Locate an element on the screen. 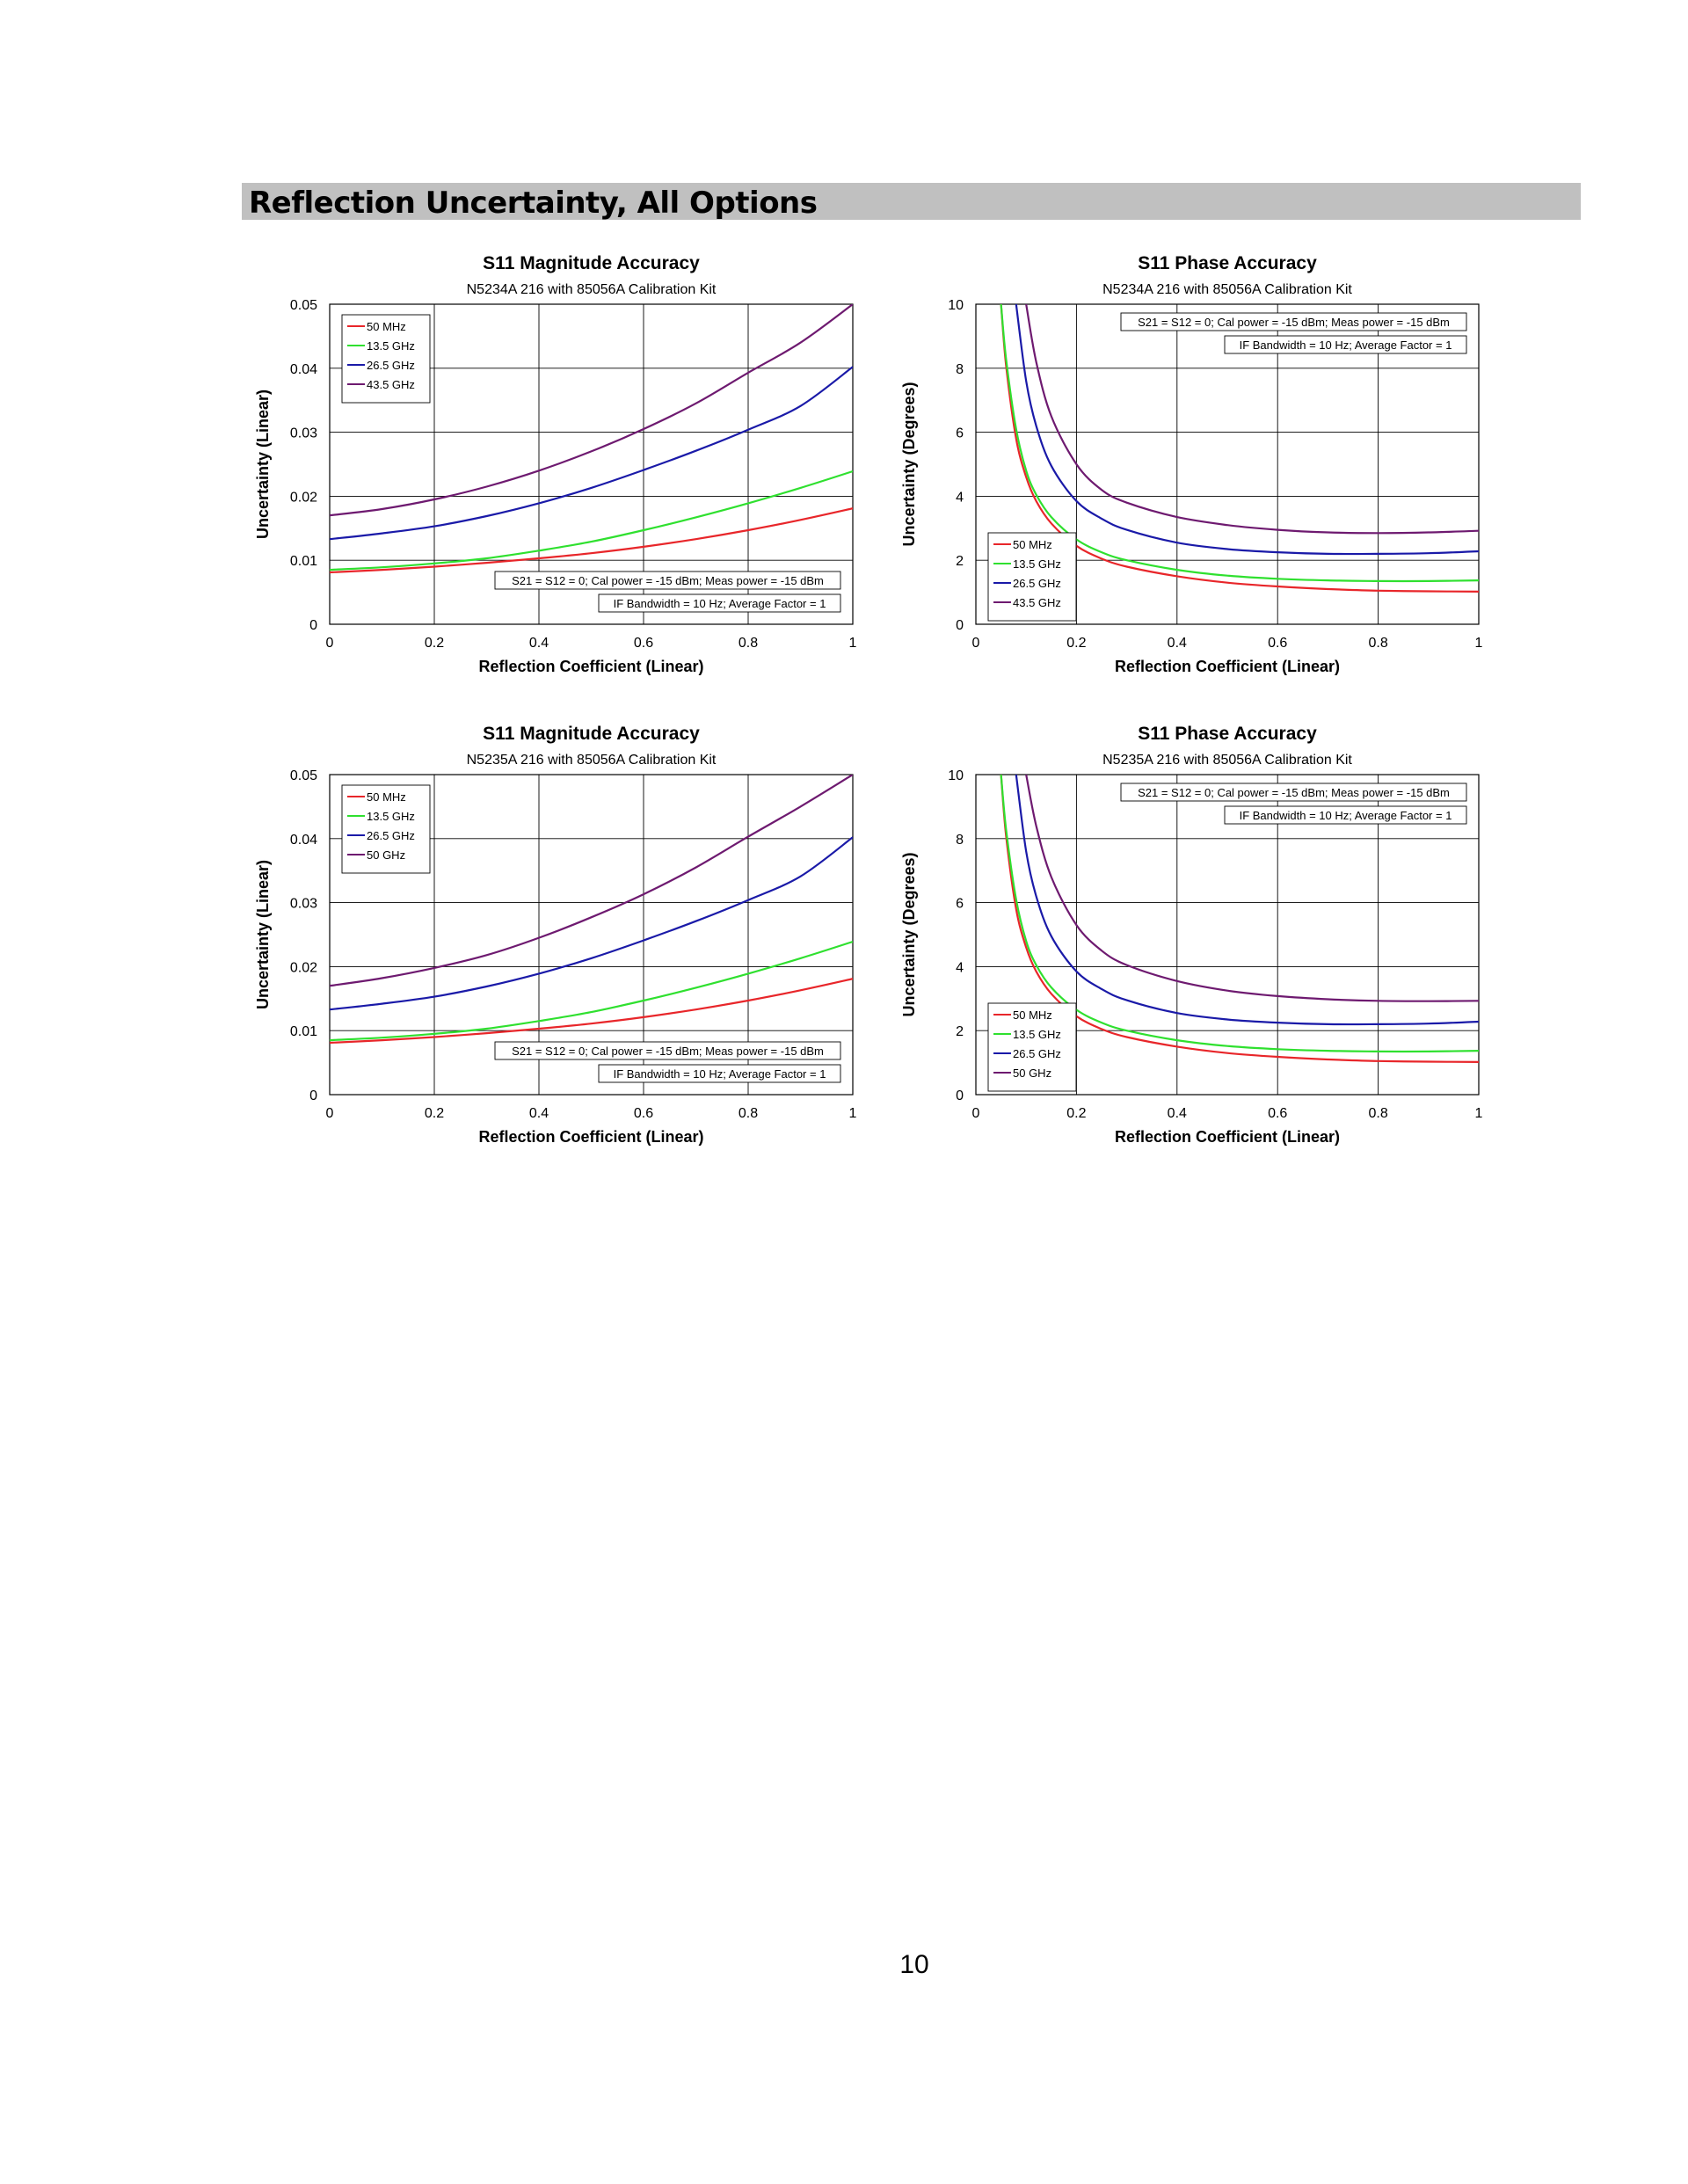 The width and height of the screenshot is (1688, 2184). section-header-bar: Reflection Uncertainty, All Options is located at coordinates (911, 202).